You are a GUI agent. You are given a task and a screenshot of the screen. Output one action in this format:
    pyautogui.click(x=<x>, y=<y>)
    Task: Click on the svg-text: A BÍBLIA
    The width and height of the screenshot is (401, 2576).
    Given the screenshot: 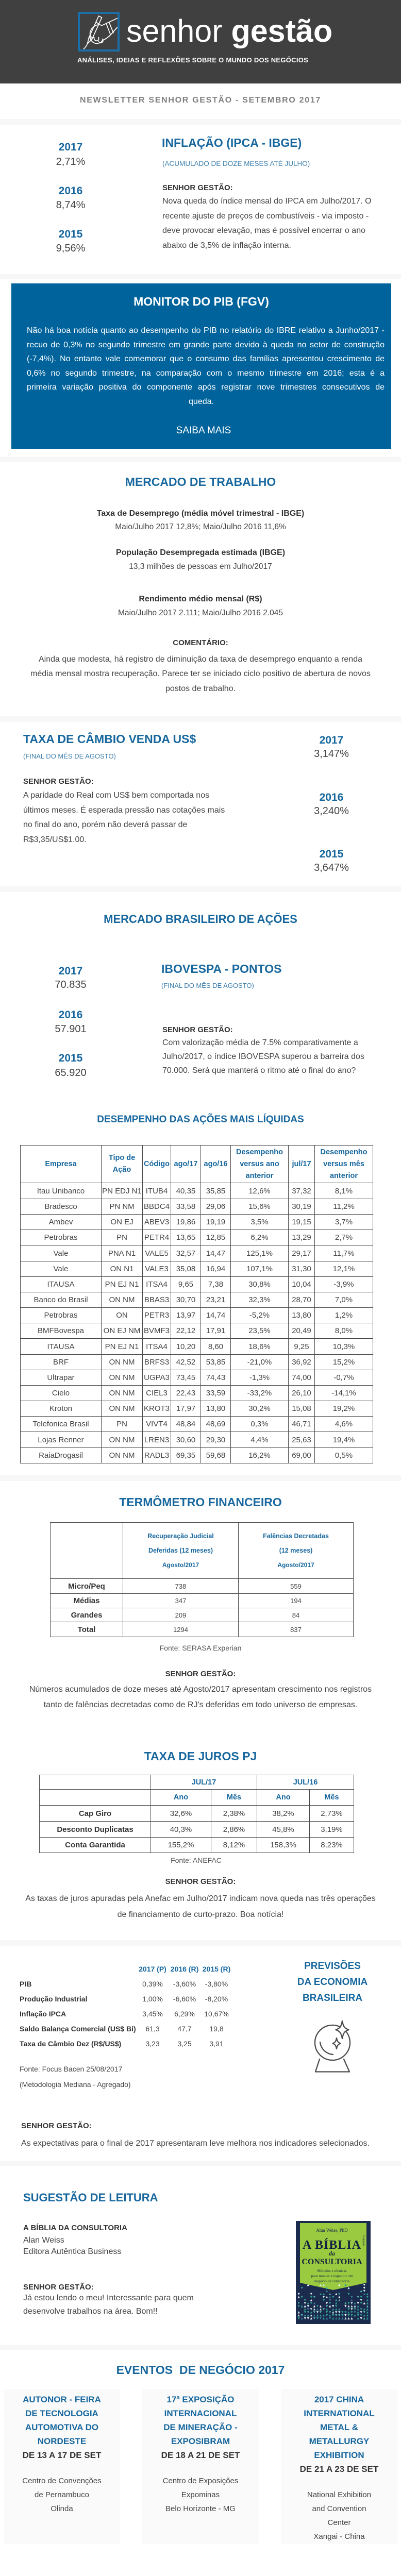 What is the action you would take?
    pyautogui.click(x=332, y=2245)
    